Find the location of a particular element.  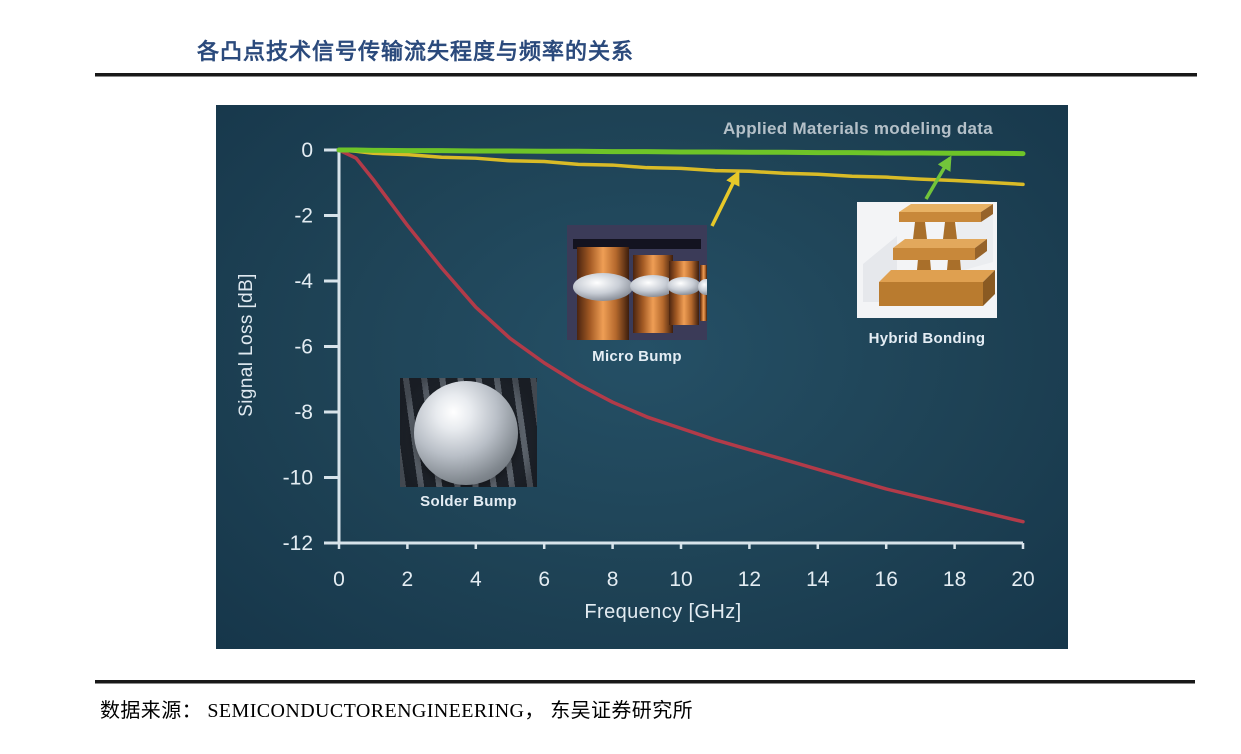

micro-bump-image is located at coordinates (637, 282).